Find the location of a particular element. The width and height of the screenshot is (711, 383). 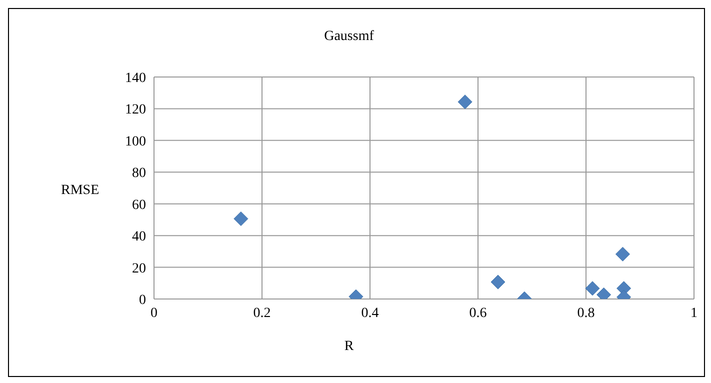

y-tick-label: 100 is located at coordinates (135, 142).